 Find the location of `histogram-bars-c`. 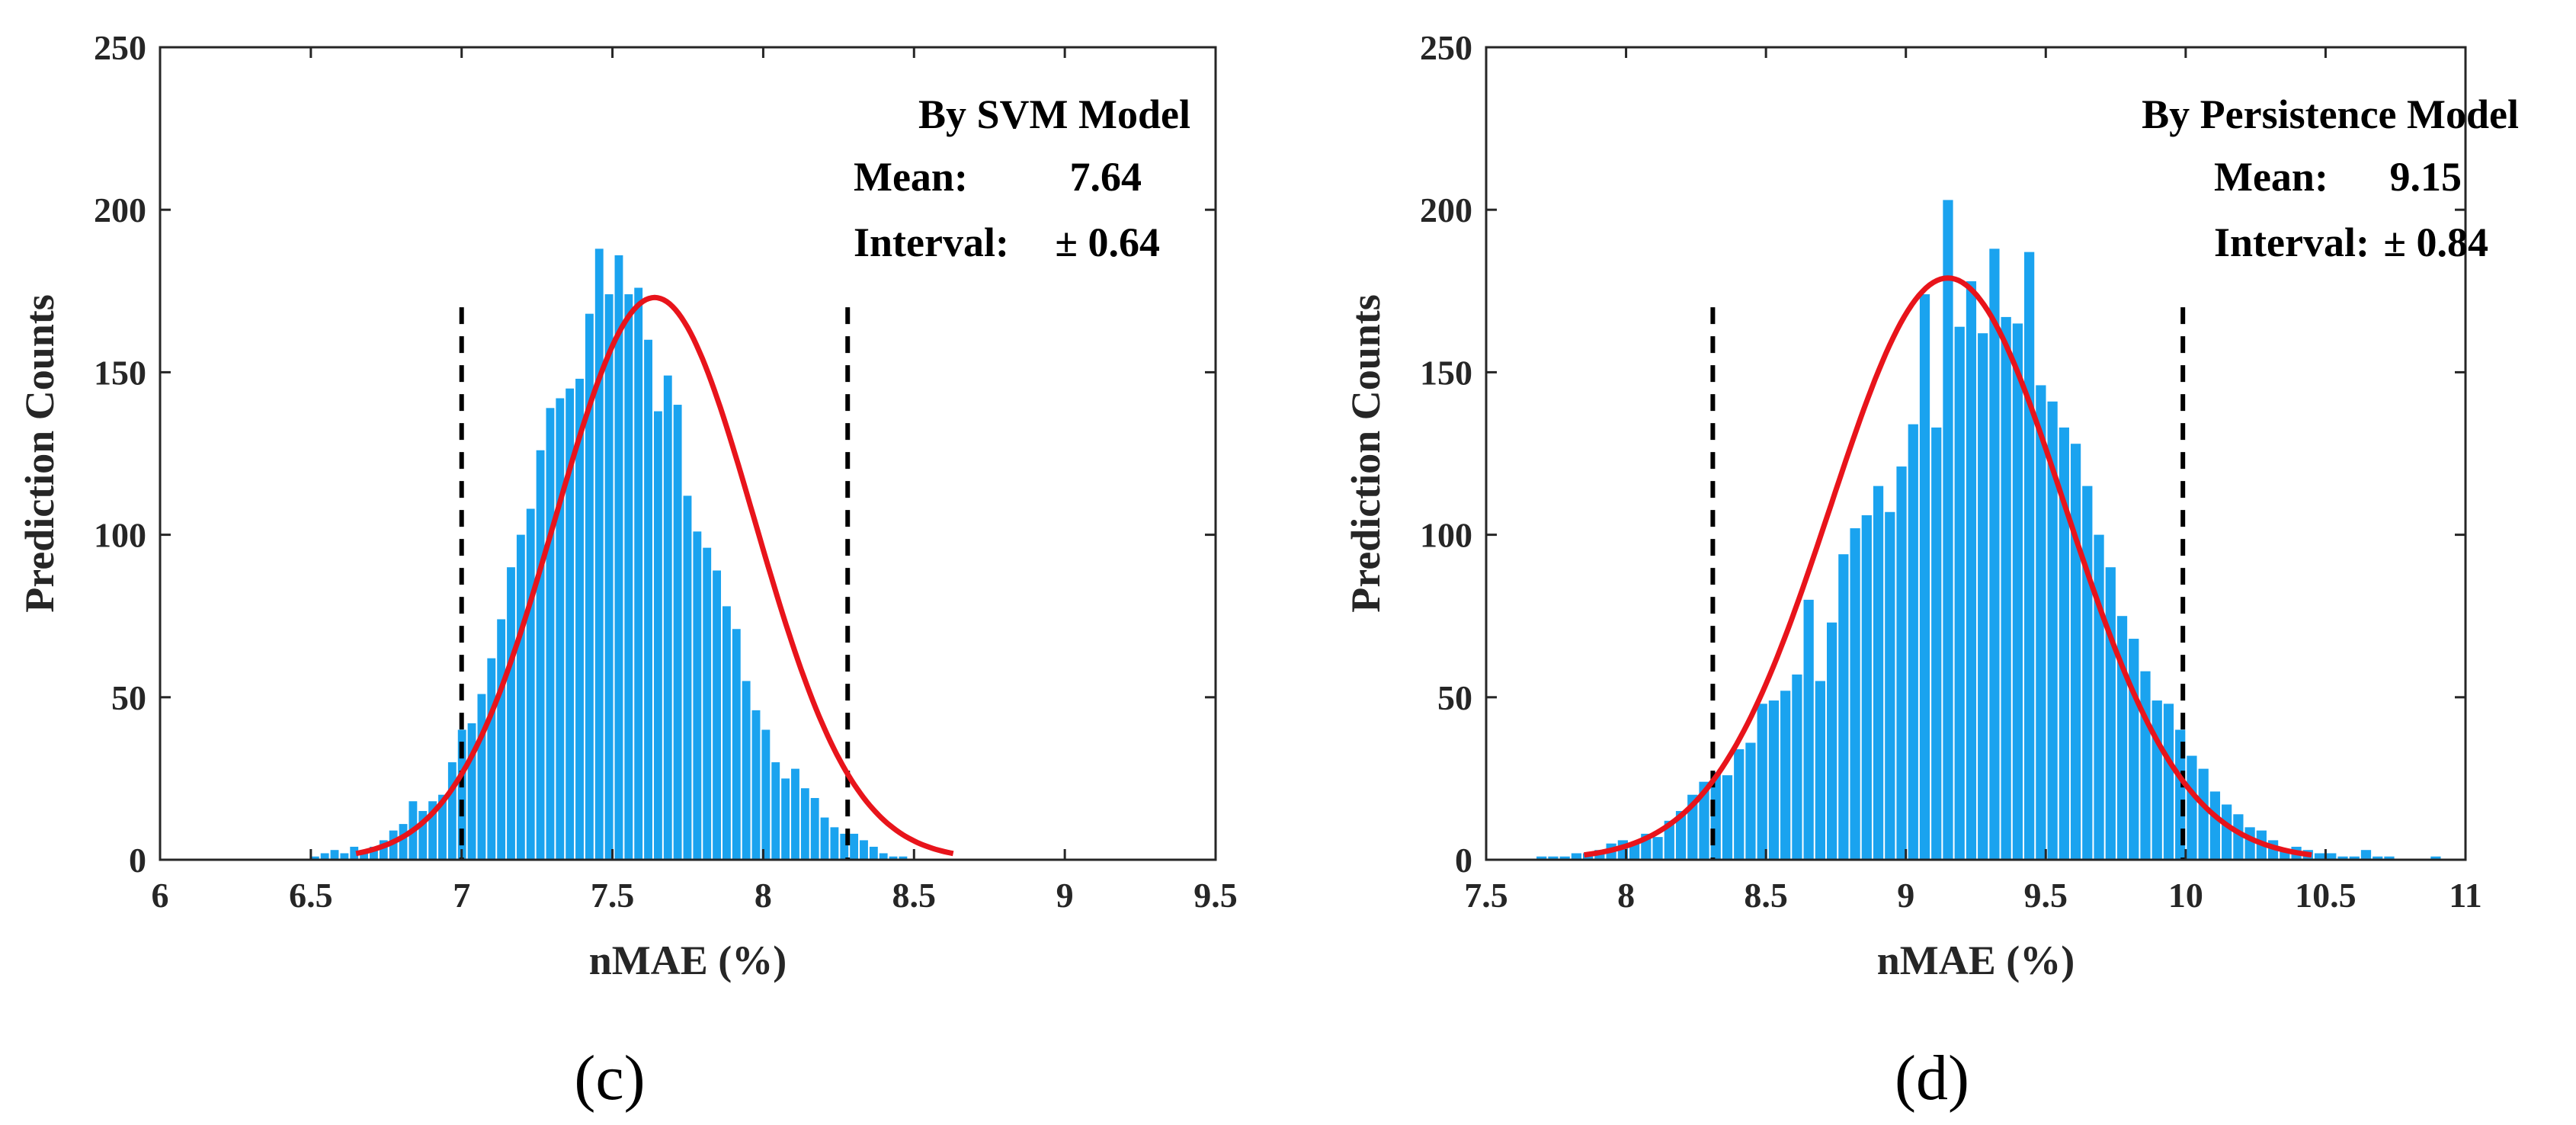

histogram-bars-c is located at coordinates (609, 554).